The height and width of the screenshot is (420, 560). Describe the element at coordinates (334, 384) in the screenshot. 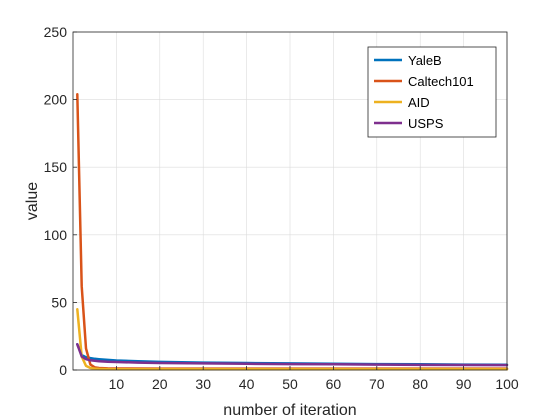

I see `x-tick-label: 60` at that location.